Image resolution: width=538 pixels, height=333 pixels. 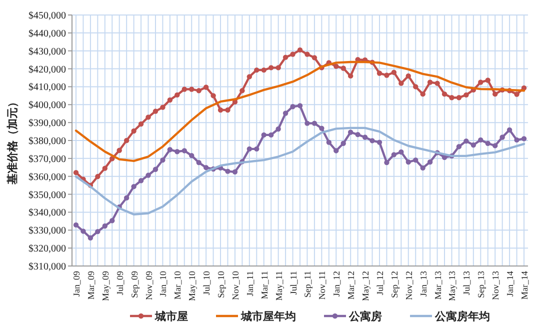 What do you see at coordinates (177, 285) in the screenshot?
I see `x-tick-label: Mar_10` at bounding box center [177, 285].